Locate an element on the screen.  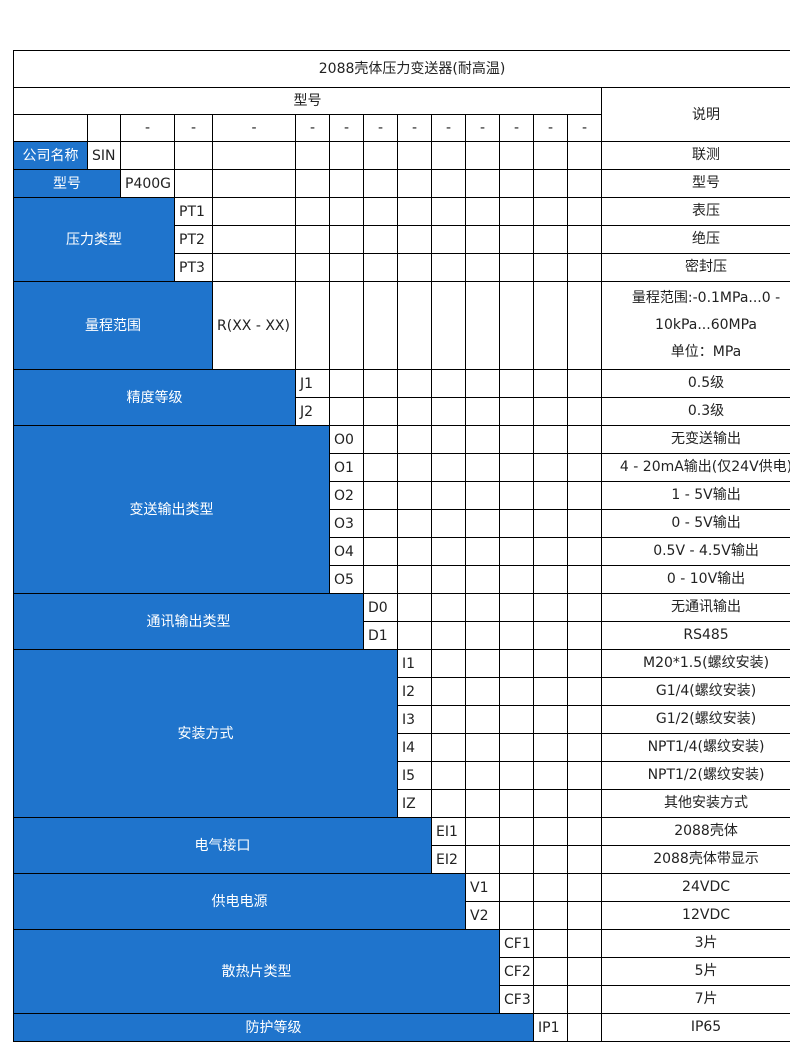
description-line: 5片 is located at coordinates (706, 971).